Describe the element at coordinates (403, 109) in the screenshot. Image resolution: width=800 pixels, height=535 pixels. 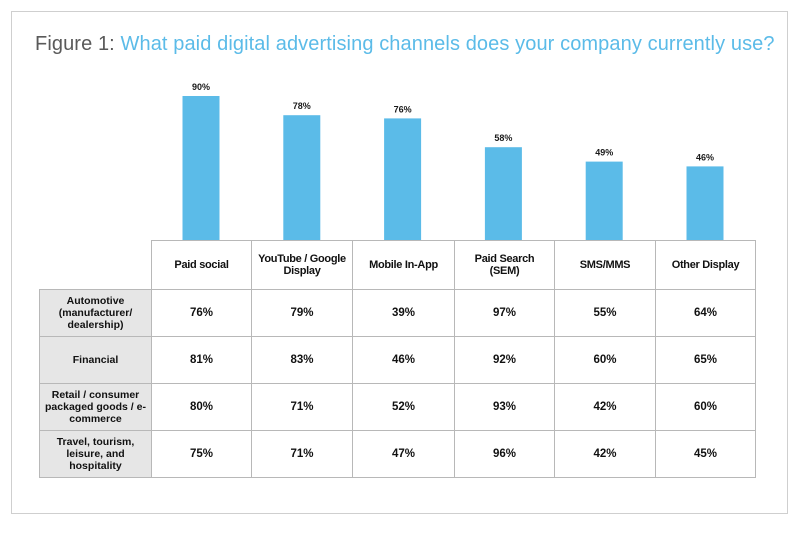
I see `bar-value-label: 76%` at that location.